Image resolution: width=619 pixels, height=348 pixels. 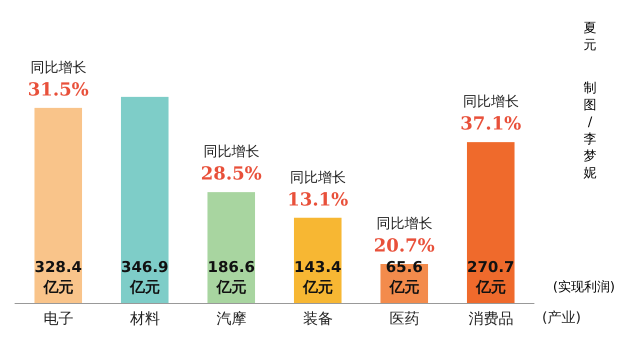 I want to click on data-label: 270.7亿元, so click(x=490, y=277).